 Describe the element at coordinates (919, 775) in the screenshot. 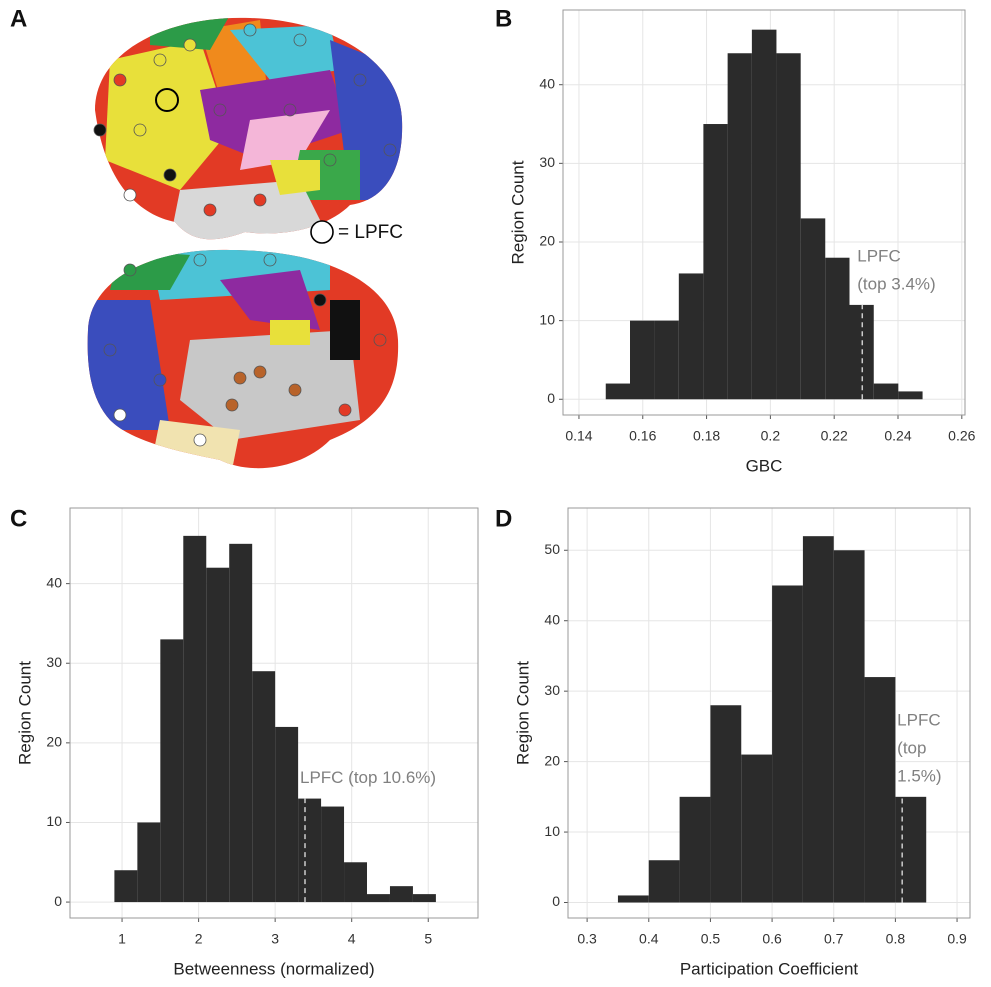

I see `annotation-text: 1.5%)` at that location.